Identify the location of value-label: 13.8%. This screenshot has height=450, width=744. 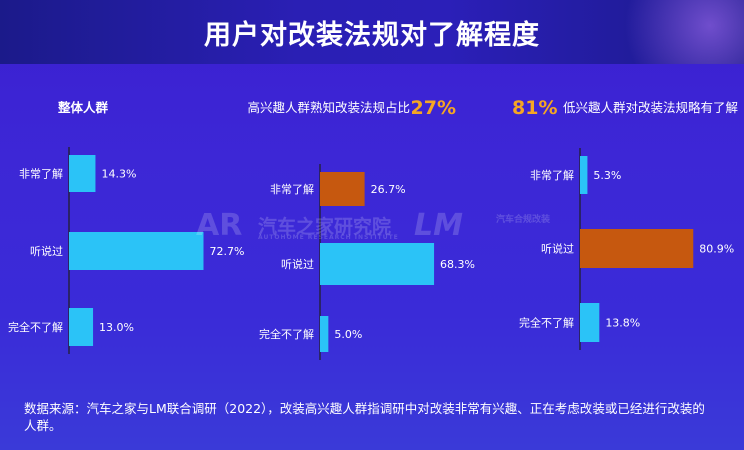
(622, 323).